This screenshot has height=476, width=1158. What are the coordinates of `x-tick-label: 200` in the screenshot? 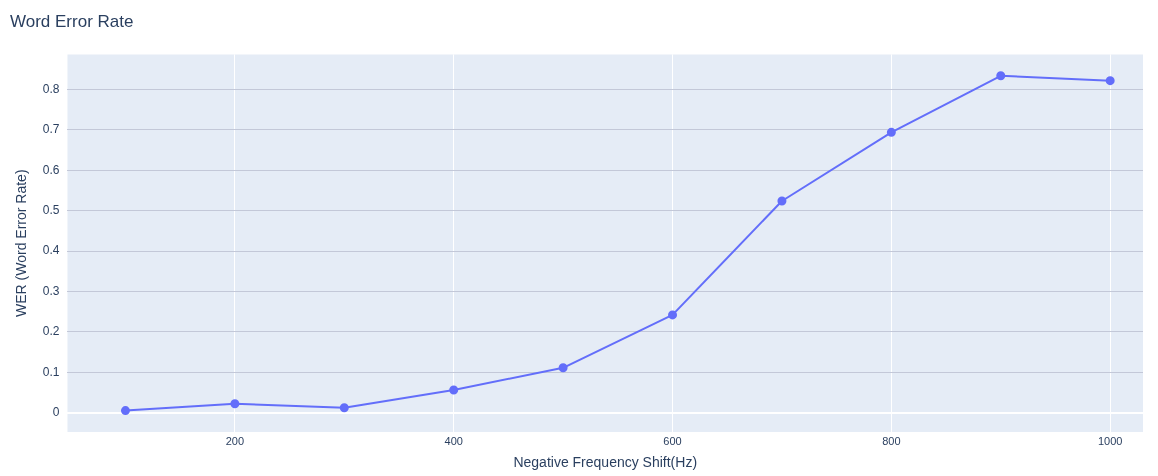 It's located at (235, 440).